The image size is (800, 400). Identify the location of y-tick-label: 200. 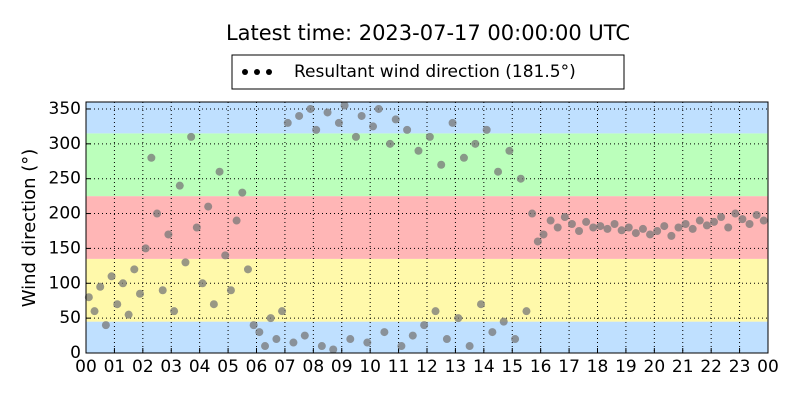
(65, 214).